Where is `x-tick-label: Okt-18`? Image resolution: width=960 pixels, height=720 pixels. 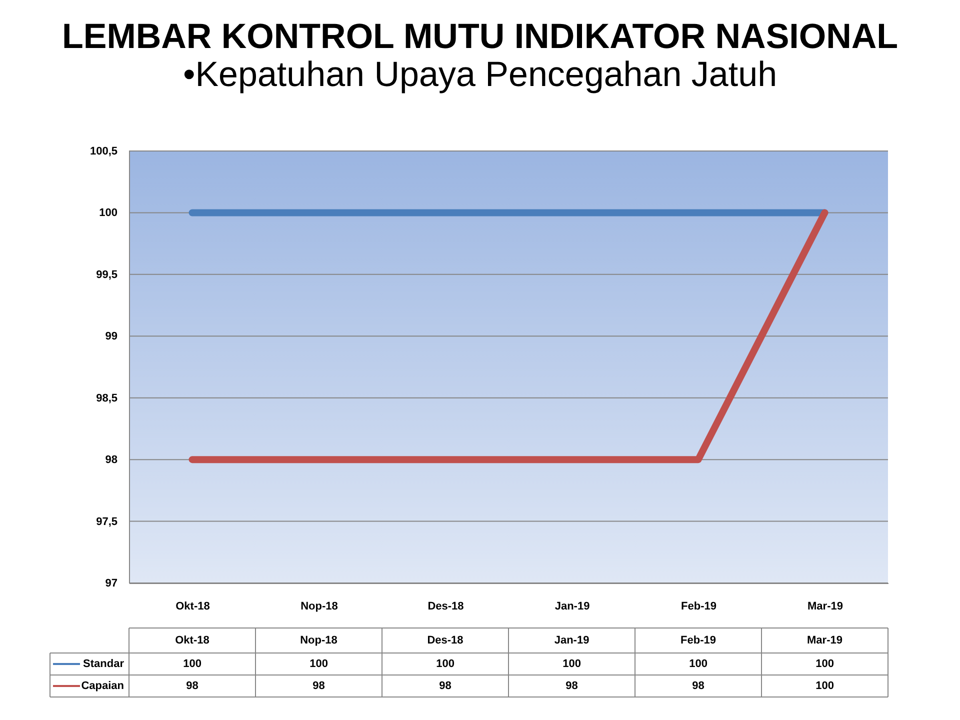
x-tick-label: Okt-18 is located at coordinates (193, 606).